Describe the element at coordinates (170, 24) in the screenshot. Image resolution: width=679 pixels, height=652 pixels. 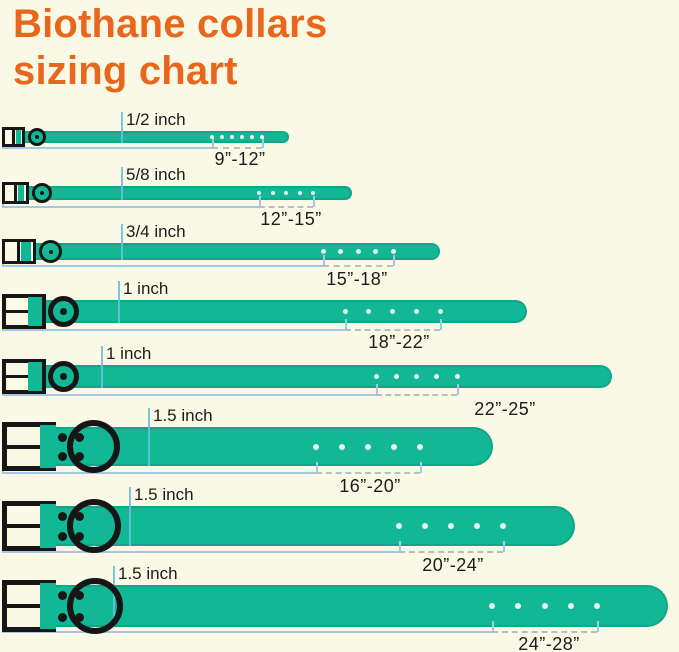
I see `page-title-line1: Biothane collars` at that location.